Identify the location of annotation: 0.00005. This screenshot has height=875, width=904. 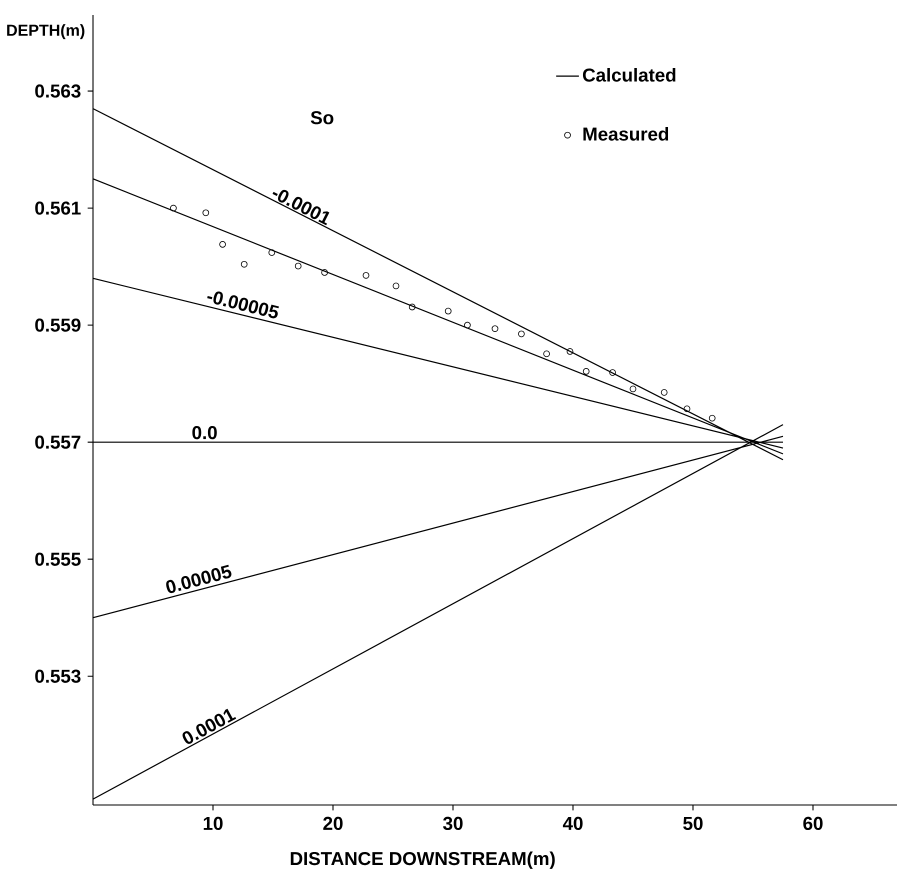
(199, 579).